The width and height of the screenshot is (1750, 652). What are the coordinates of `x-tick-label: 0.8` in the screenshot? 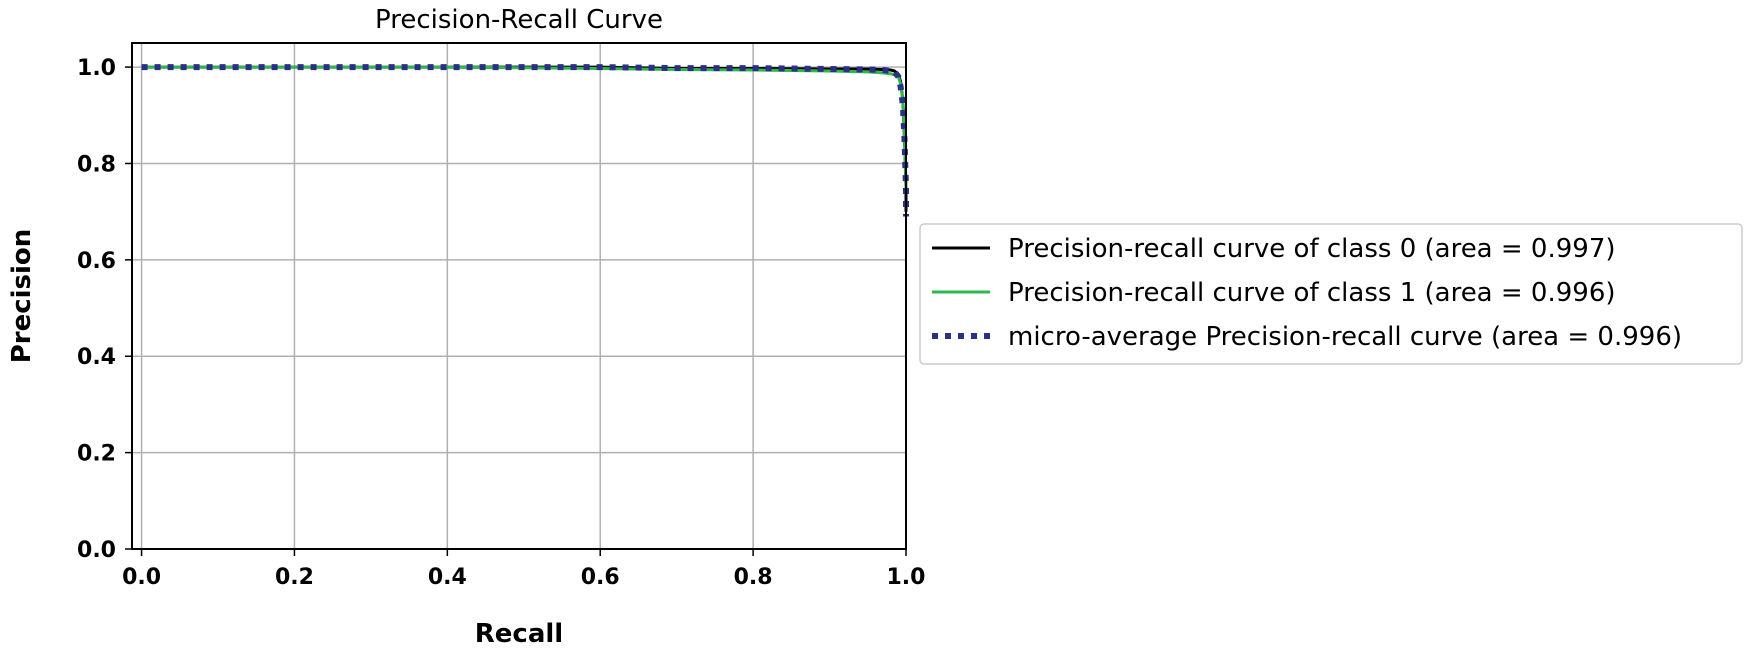 It's located at (753, 577).